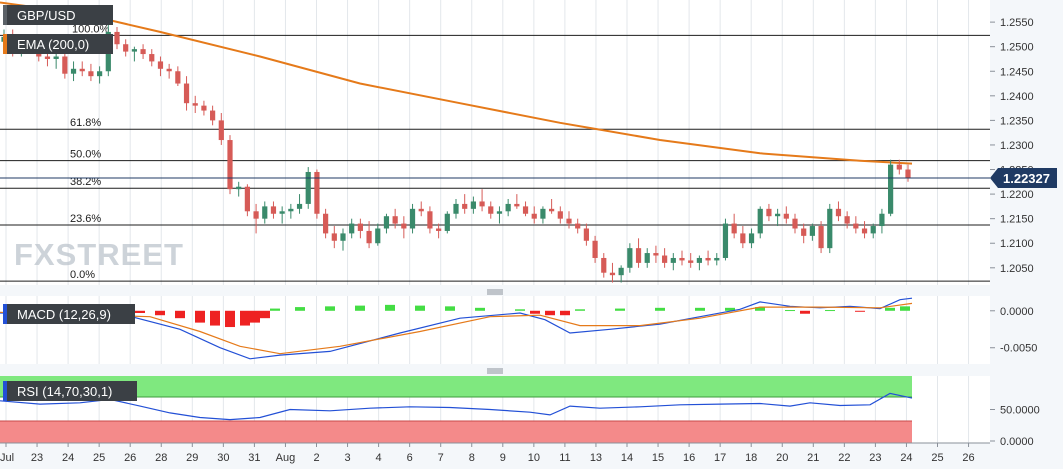 This screenshot has height=469, width=1063. I want to click on symbol-label-accent, so click(5, 15).